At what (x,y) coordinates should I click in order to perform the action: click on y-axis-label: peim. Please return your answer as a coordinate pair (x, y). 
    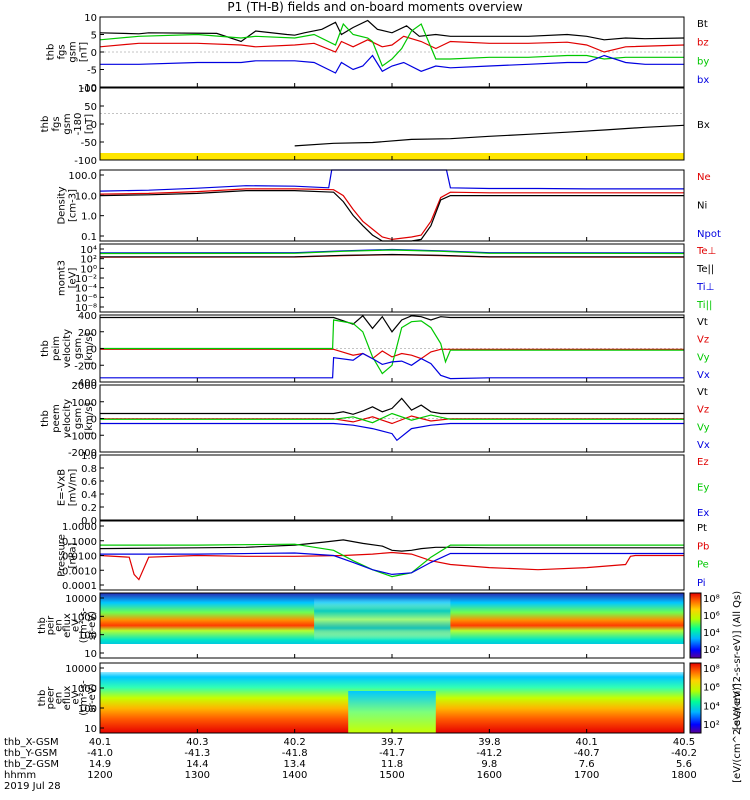
    Looking at the image, I should click on (56, 348).